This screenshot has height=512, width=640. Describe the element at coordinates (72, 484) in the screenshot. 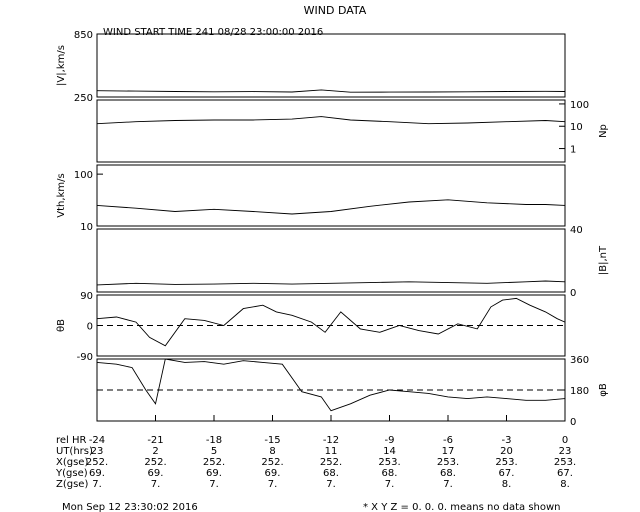

I see `table-row-label: Z(gse)` at that location.